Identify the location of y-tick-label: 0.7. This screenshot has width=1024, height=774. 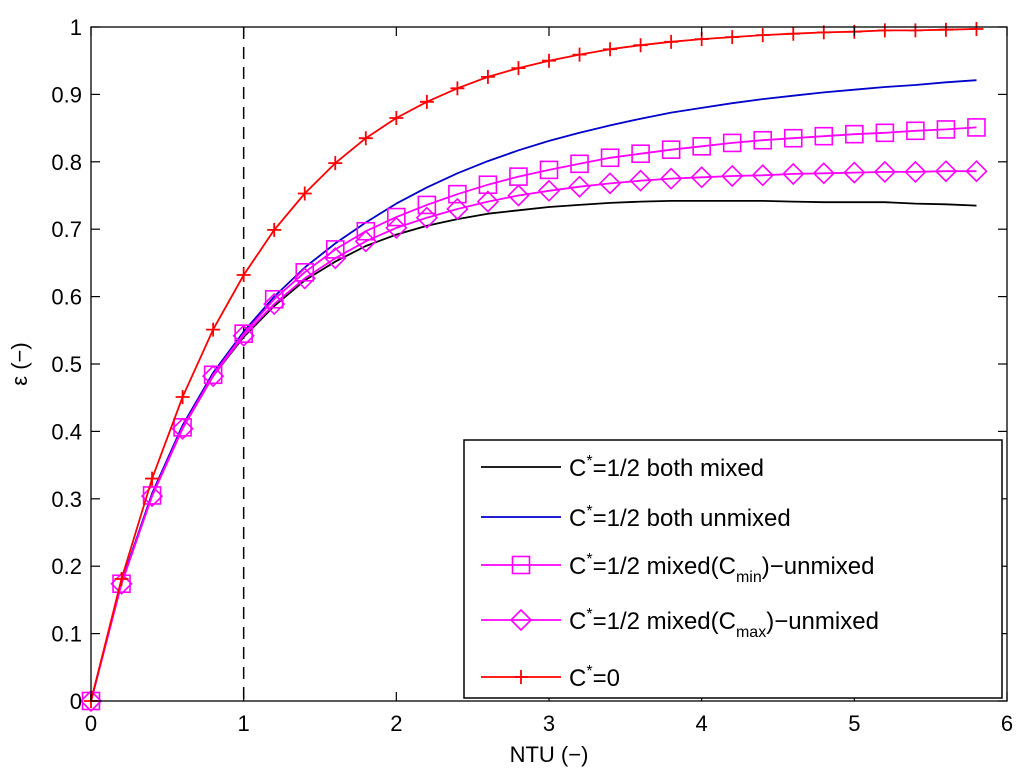
(66, 229).